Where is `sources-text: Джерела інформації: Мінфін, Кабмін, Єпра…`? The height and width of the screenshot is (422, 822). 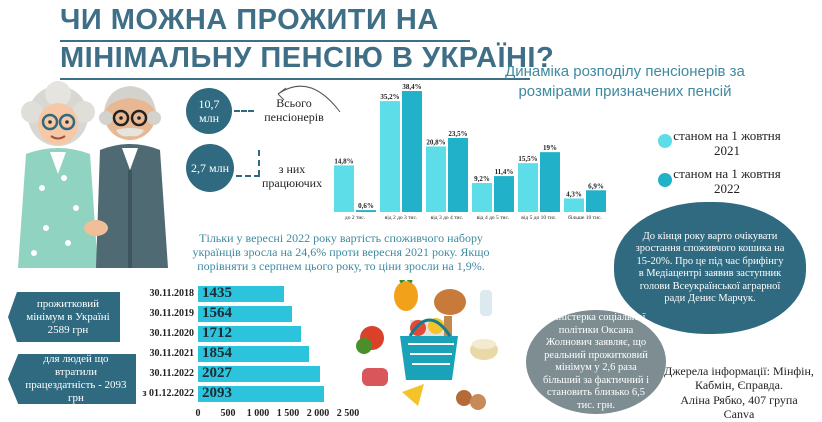 sources-text: Джерела інформації: Мінфін, Кабмін, Єпра… is located at coordinates (739, 378).